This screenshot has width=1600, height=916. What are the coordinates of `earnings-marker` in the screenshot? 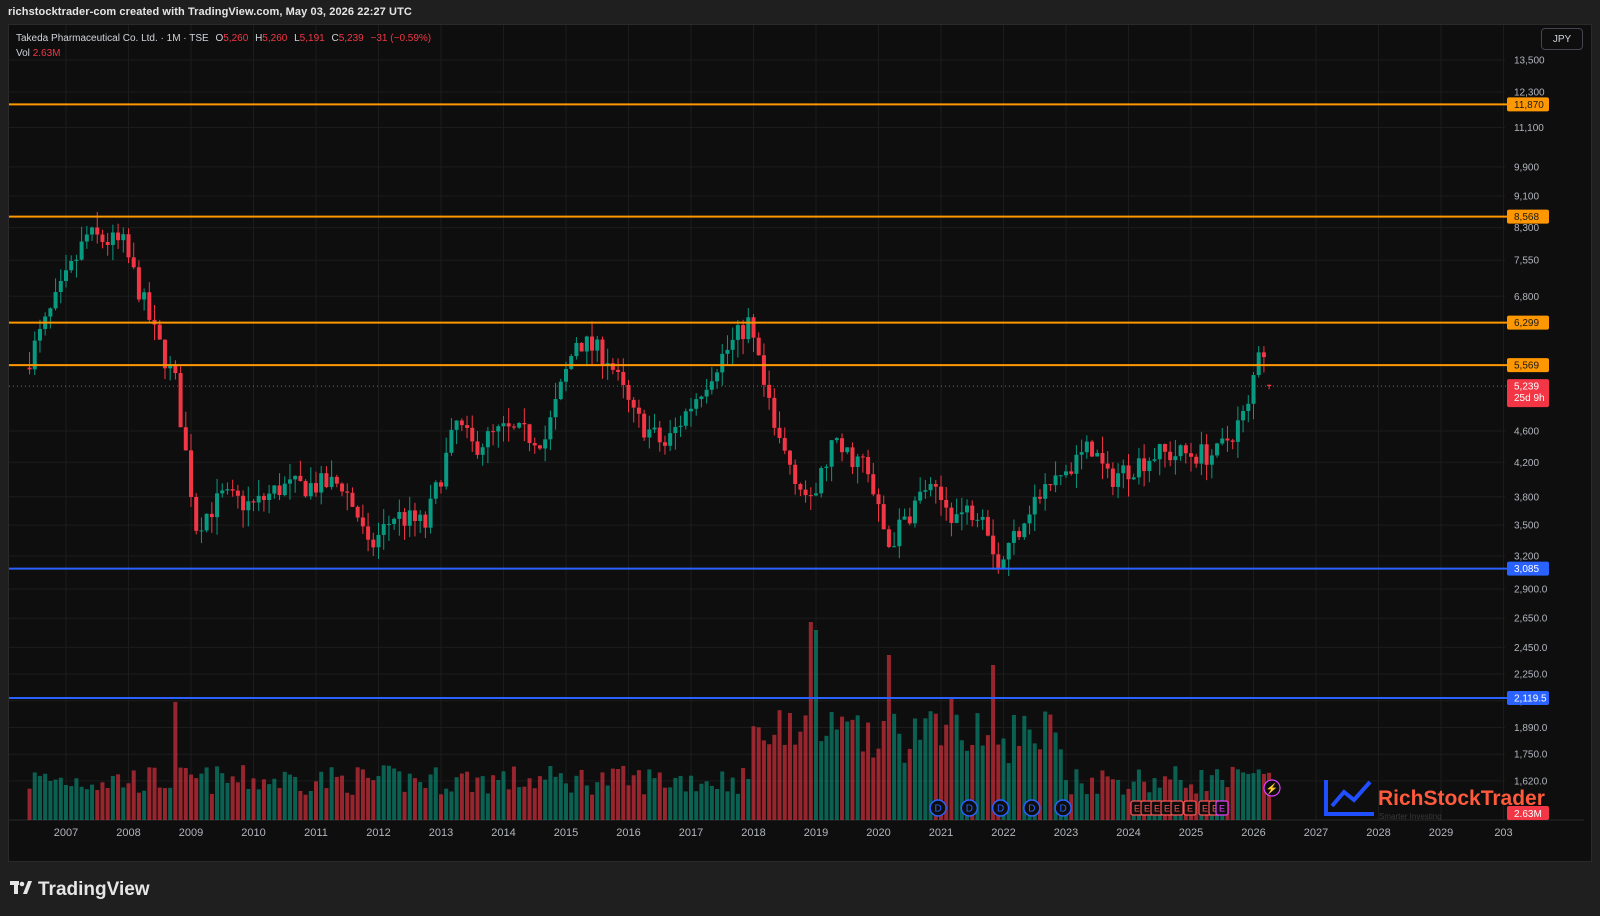 It's located at (1222, 808).